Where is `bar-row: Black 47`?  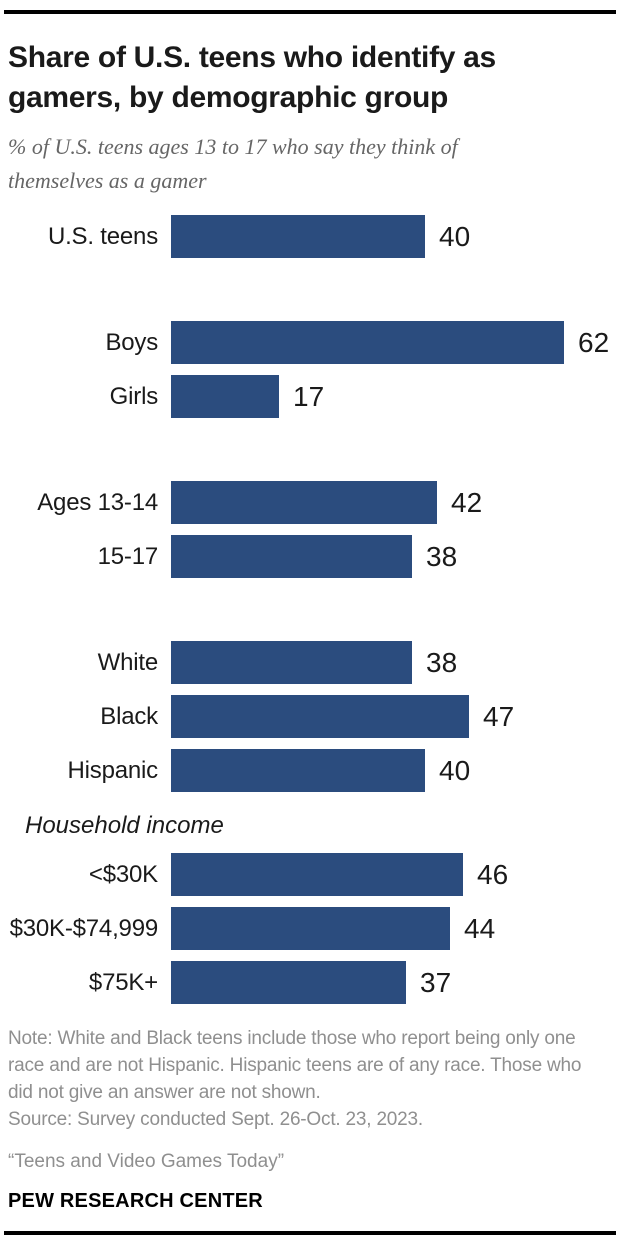
bar-row: Black 47 is located at coordinates (310, 716).